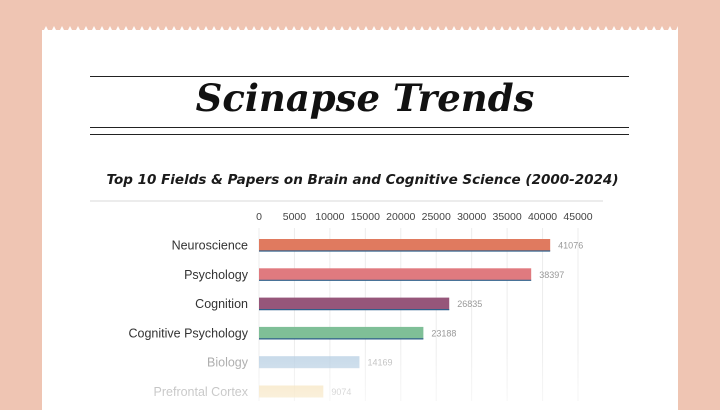 This screenshot has height=410, width=720. Describe the element at coordinates (341, 392) in the screenshot. I see `data-label: 9074` at that location.